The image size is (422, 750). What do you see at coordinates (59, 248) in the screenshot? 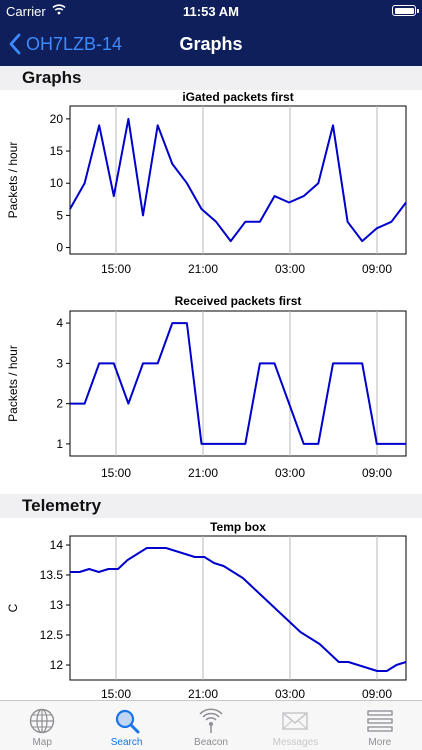
I see `y-tick-label: 0` at bounding box center [59, 248].